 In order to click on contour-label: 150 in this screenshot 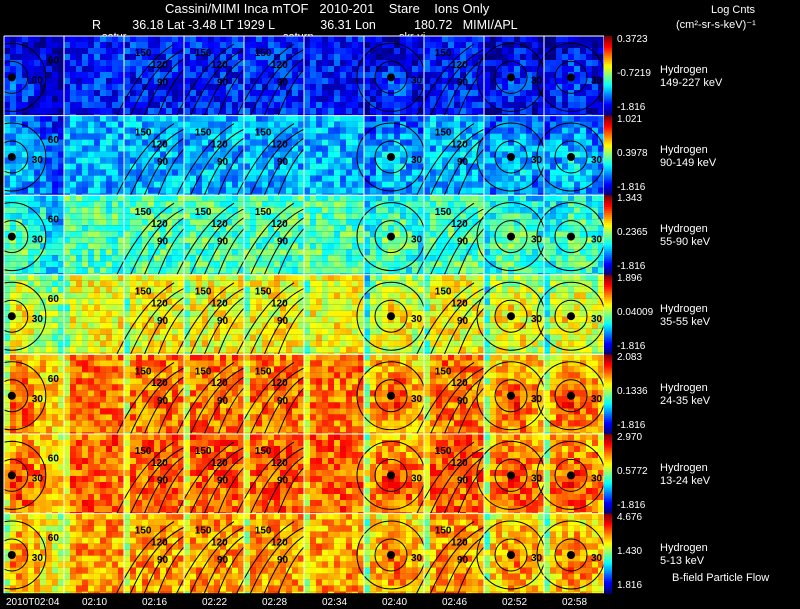, I will do `click(143, 133)`.